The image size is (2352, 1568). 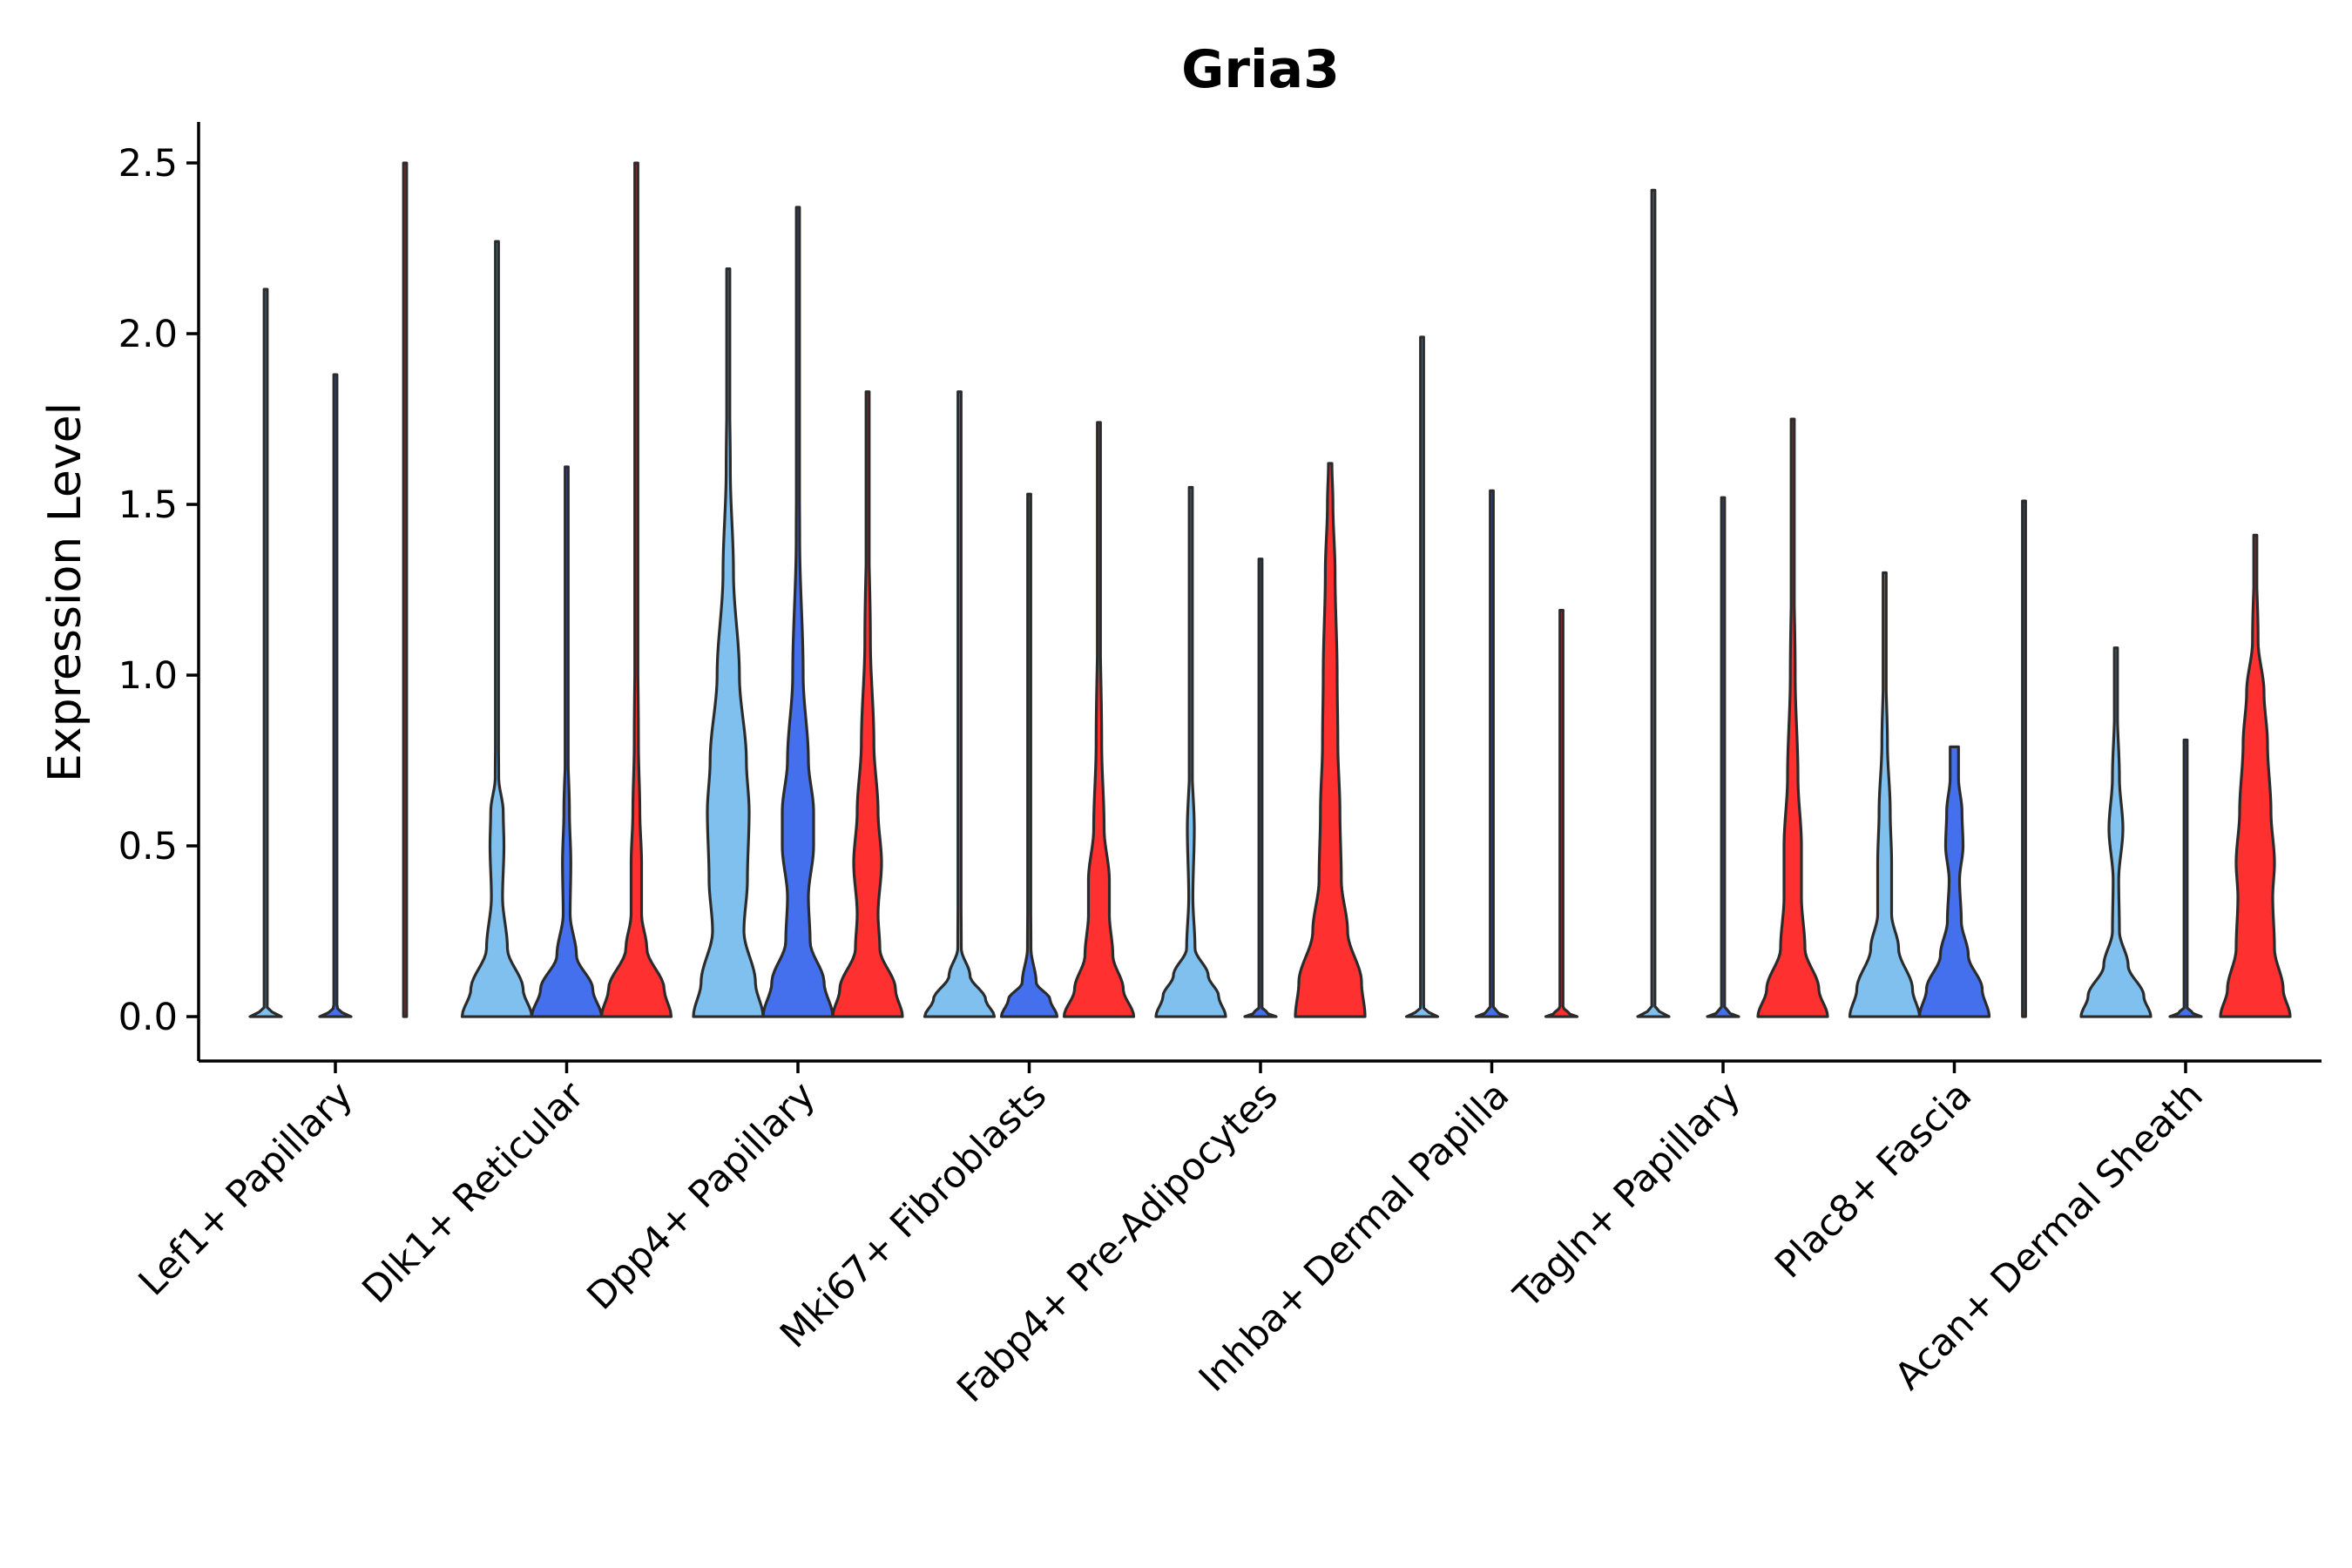 I want to click on y-tick-label: 0.0, so click(x=148, y=1017).